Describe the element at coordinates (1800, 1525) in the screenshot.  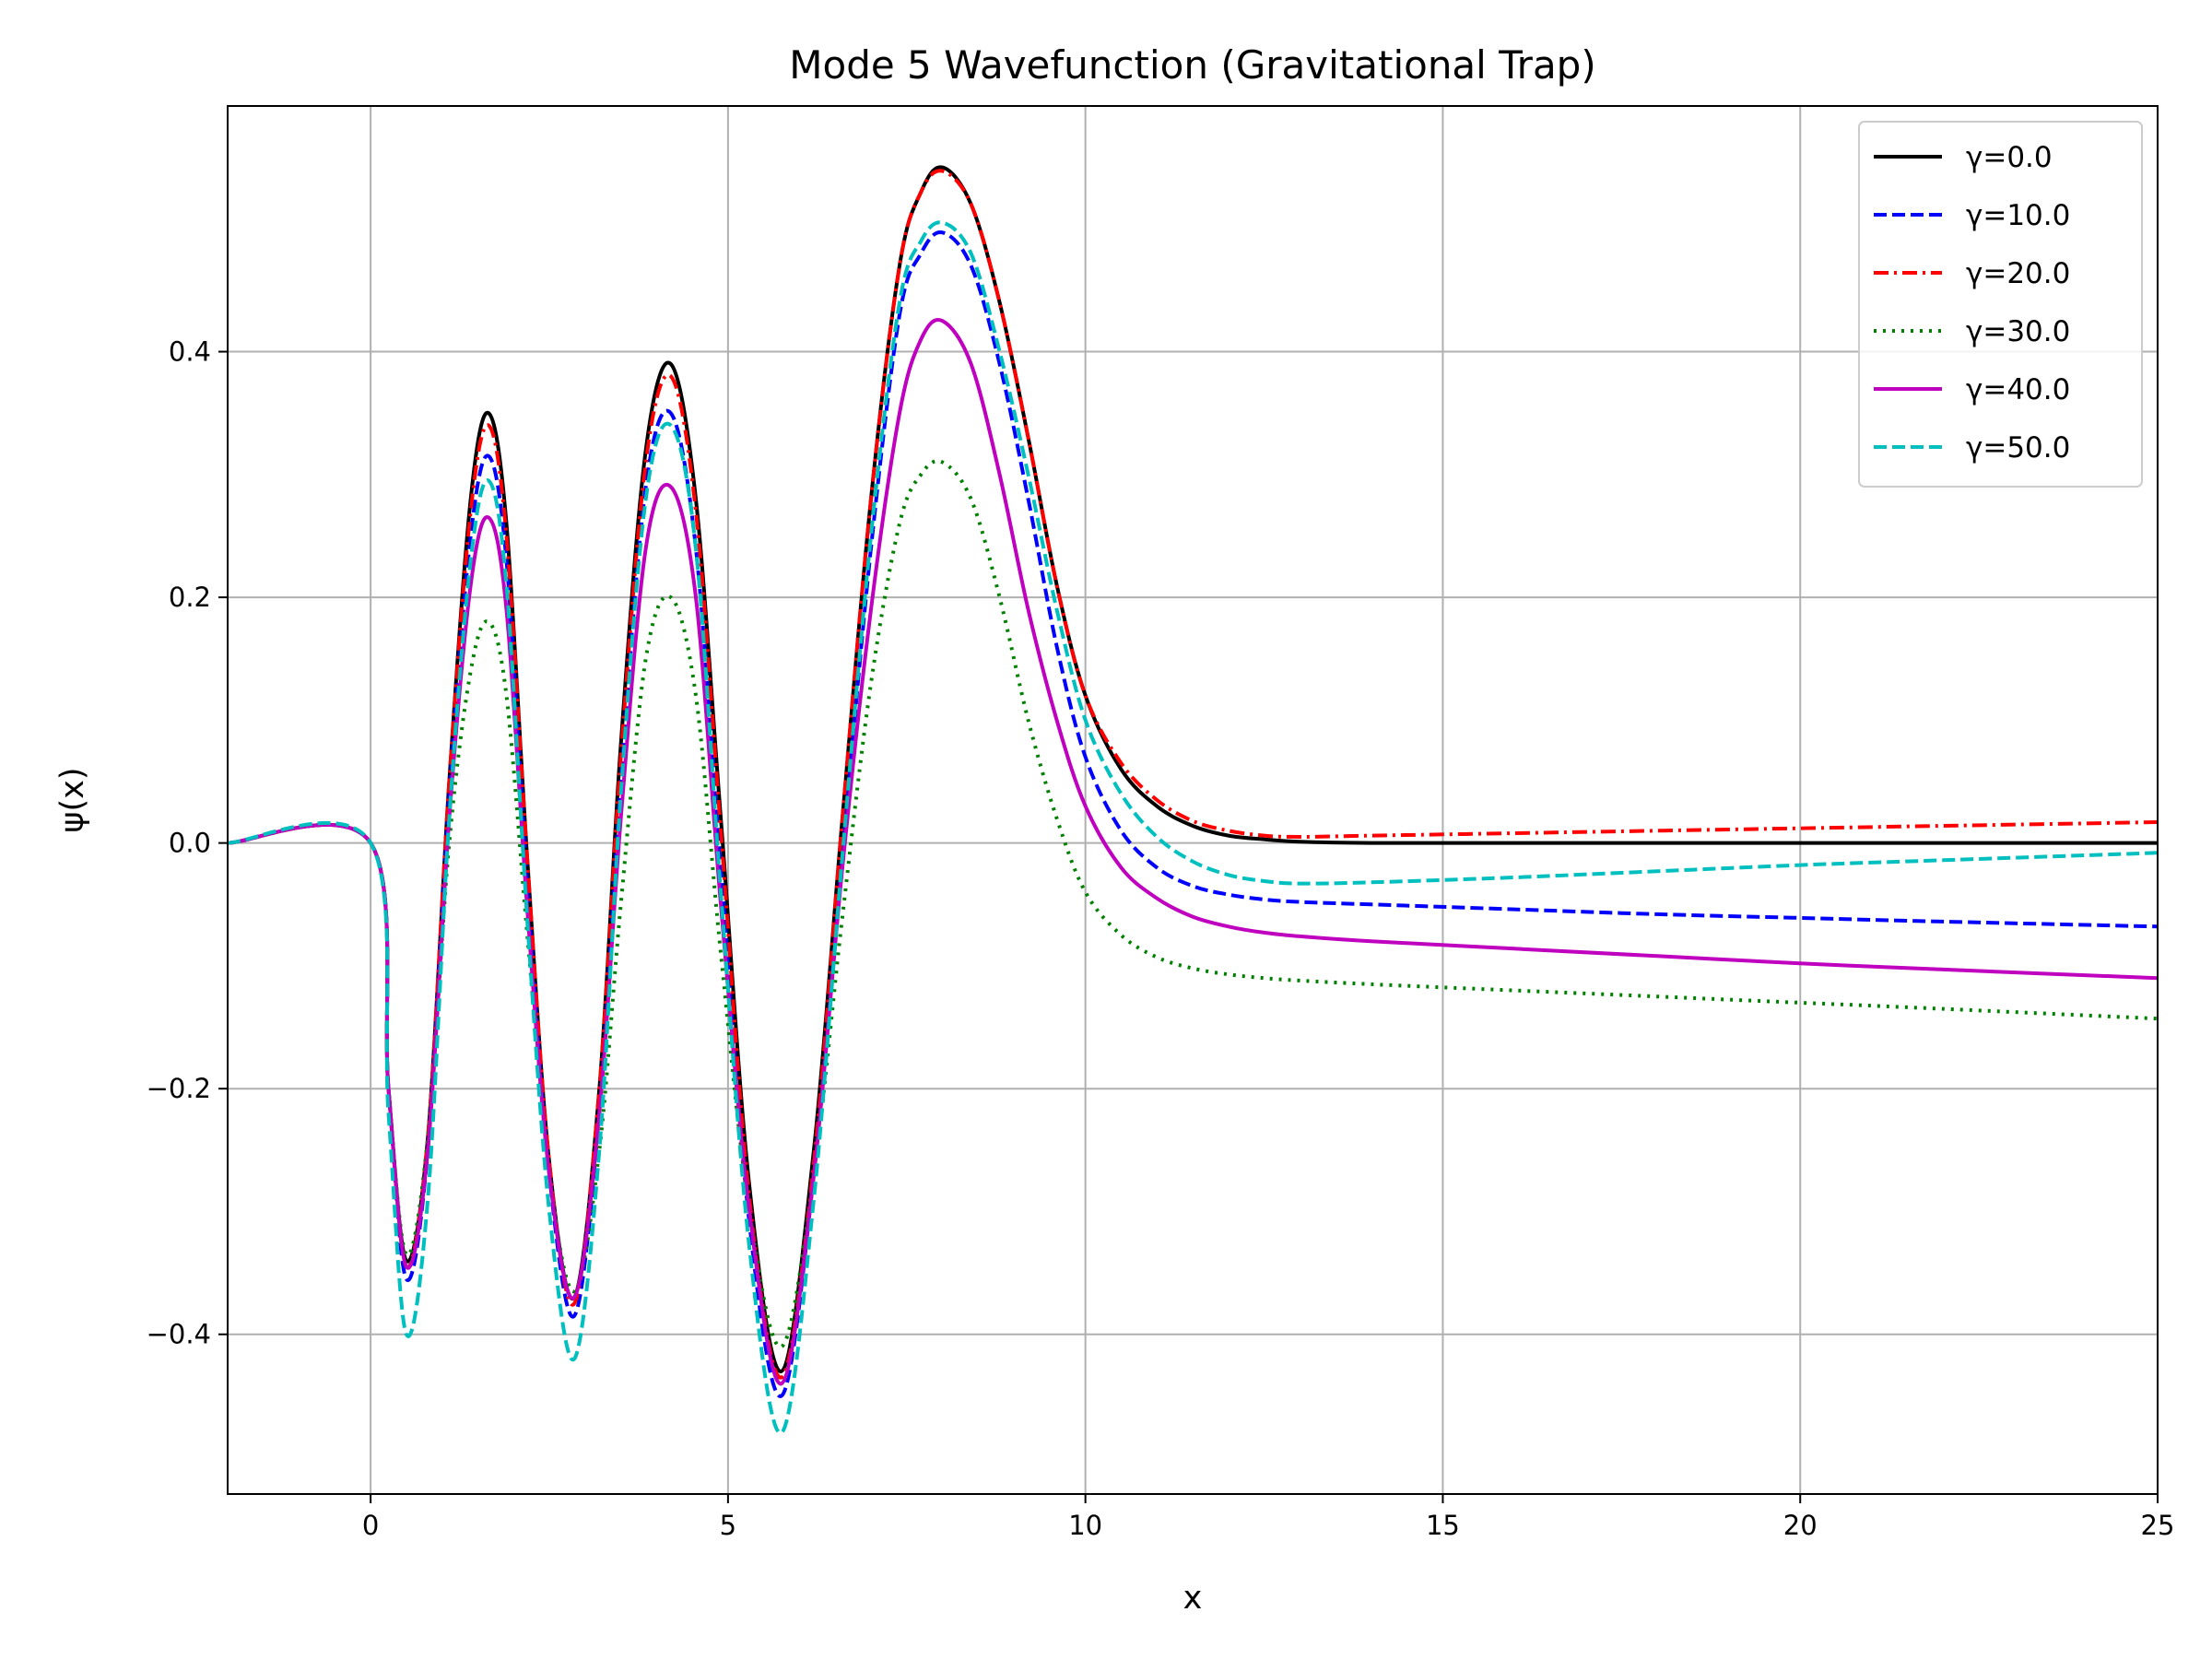
I see `x-tick-label: 20` at that location.